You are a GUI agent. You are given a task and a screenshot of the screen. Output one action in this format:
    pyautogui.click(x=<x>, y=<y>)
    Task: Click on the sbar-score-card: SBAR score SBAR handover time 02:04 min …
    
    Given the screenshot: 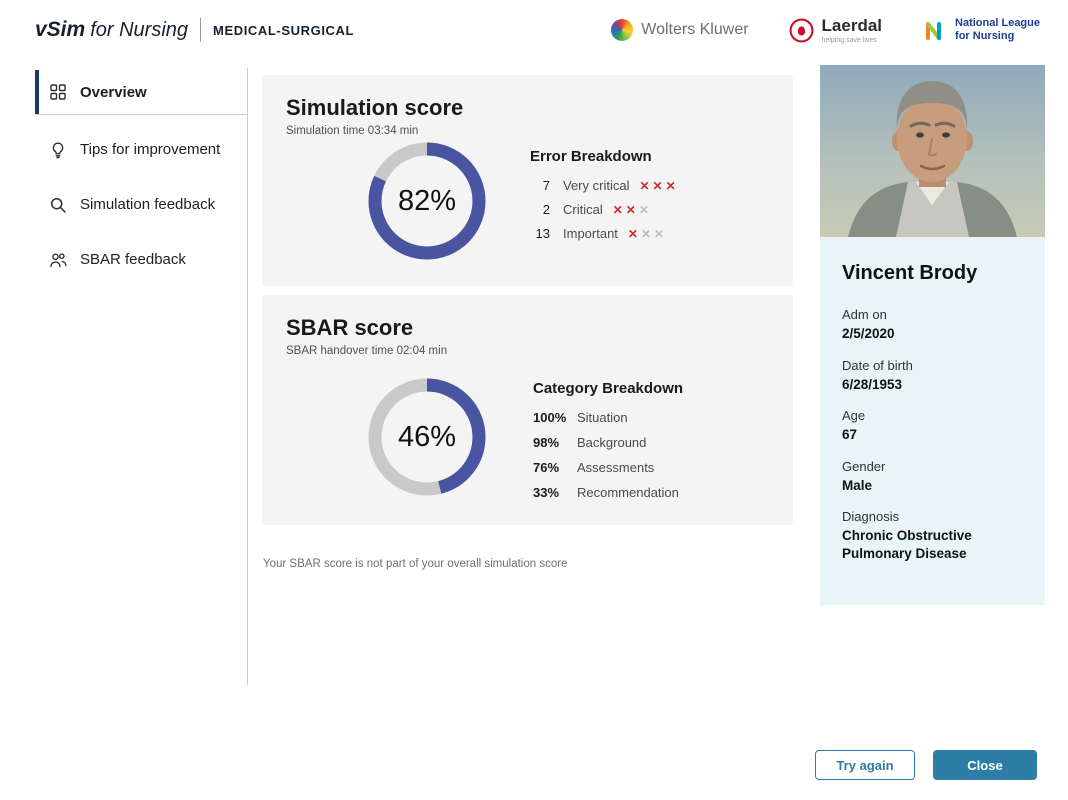 What is the action you would take?
    pyautogui.click(x=527, y=410)
    